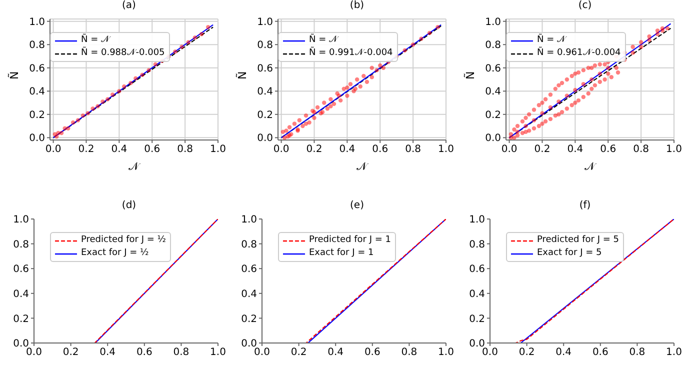 The image size is (685, 389). Describe the element at coordinates (578, 240) in the screenshot. I see `legend-label: Predicted for J = 5` at that location.